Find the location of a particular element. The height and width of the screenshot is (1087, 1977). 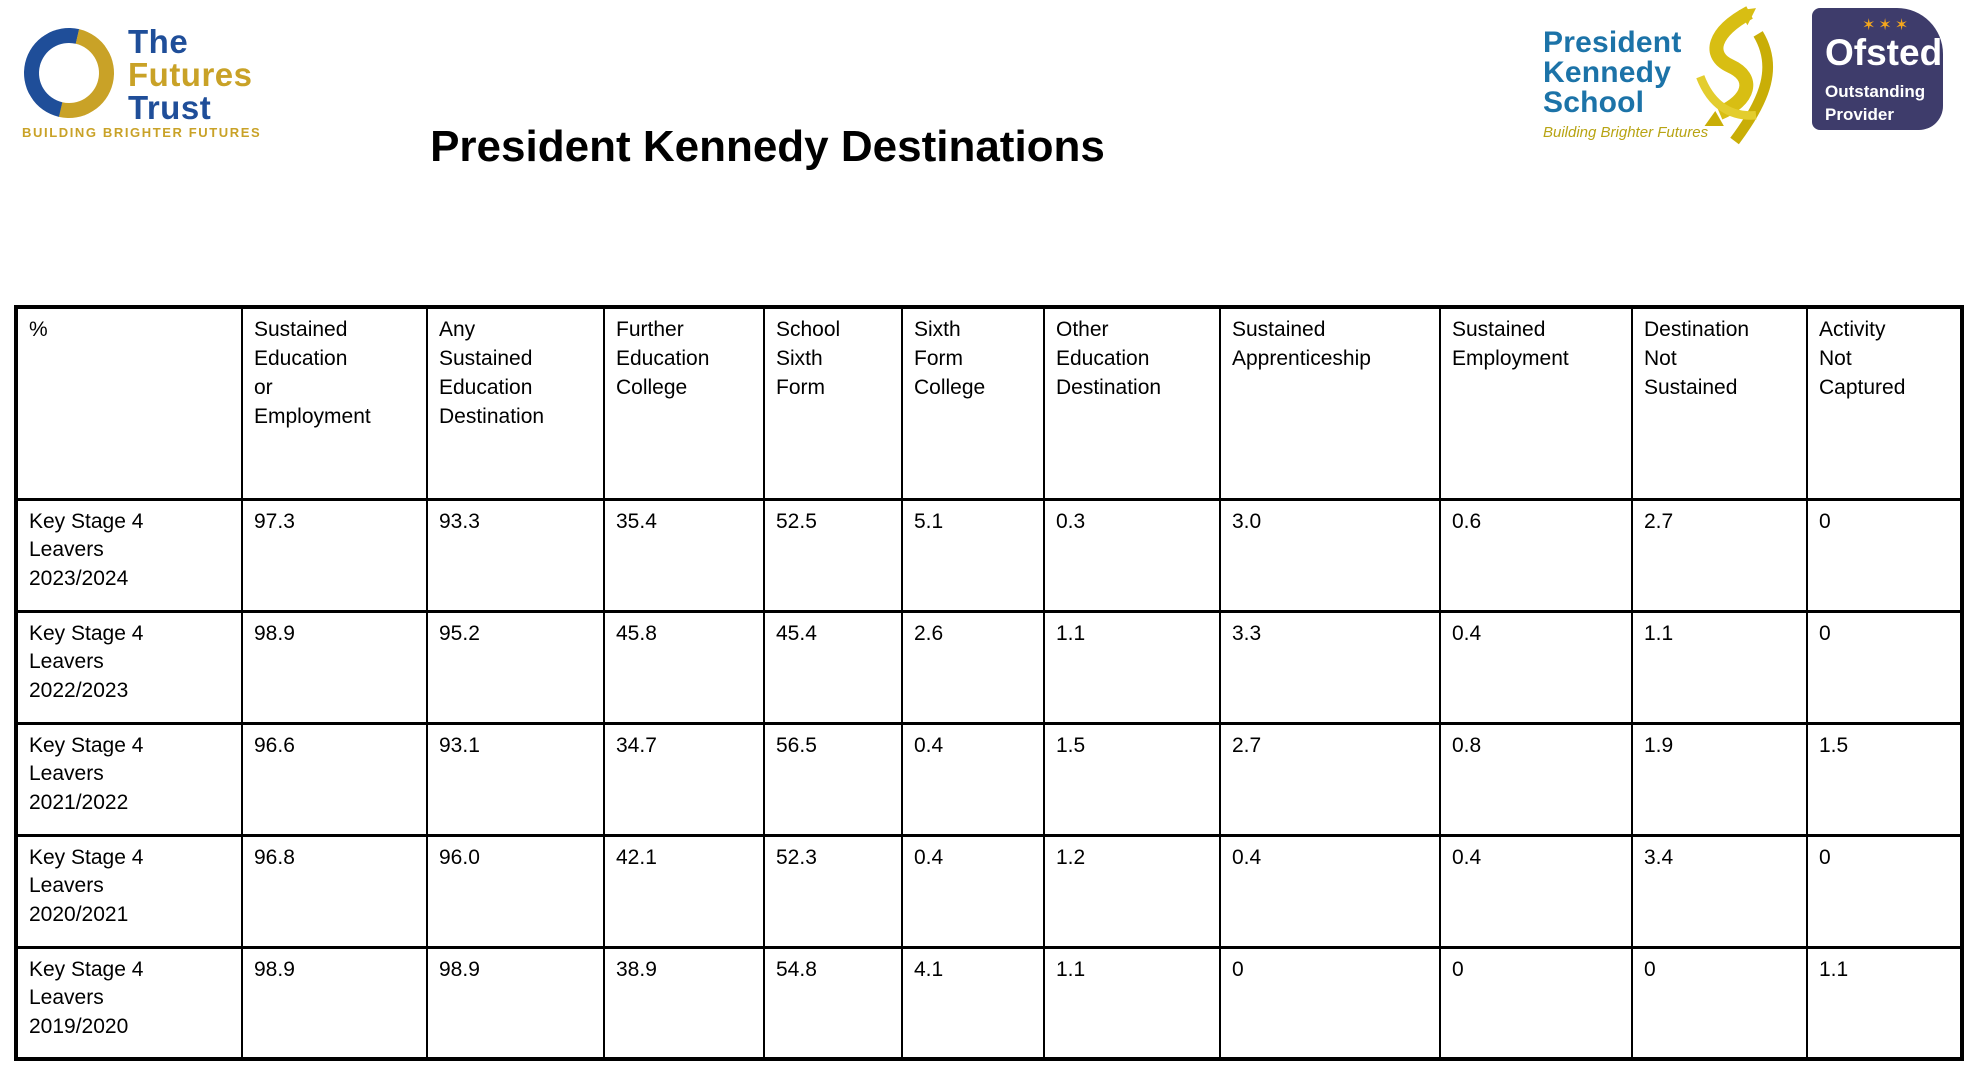

table-cell: 96.8 is located at coordinates (334, 891).